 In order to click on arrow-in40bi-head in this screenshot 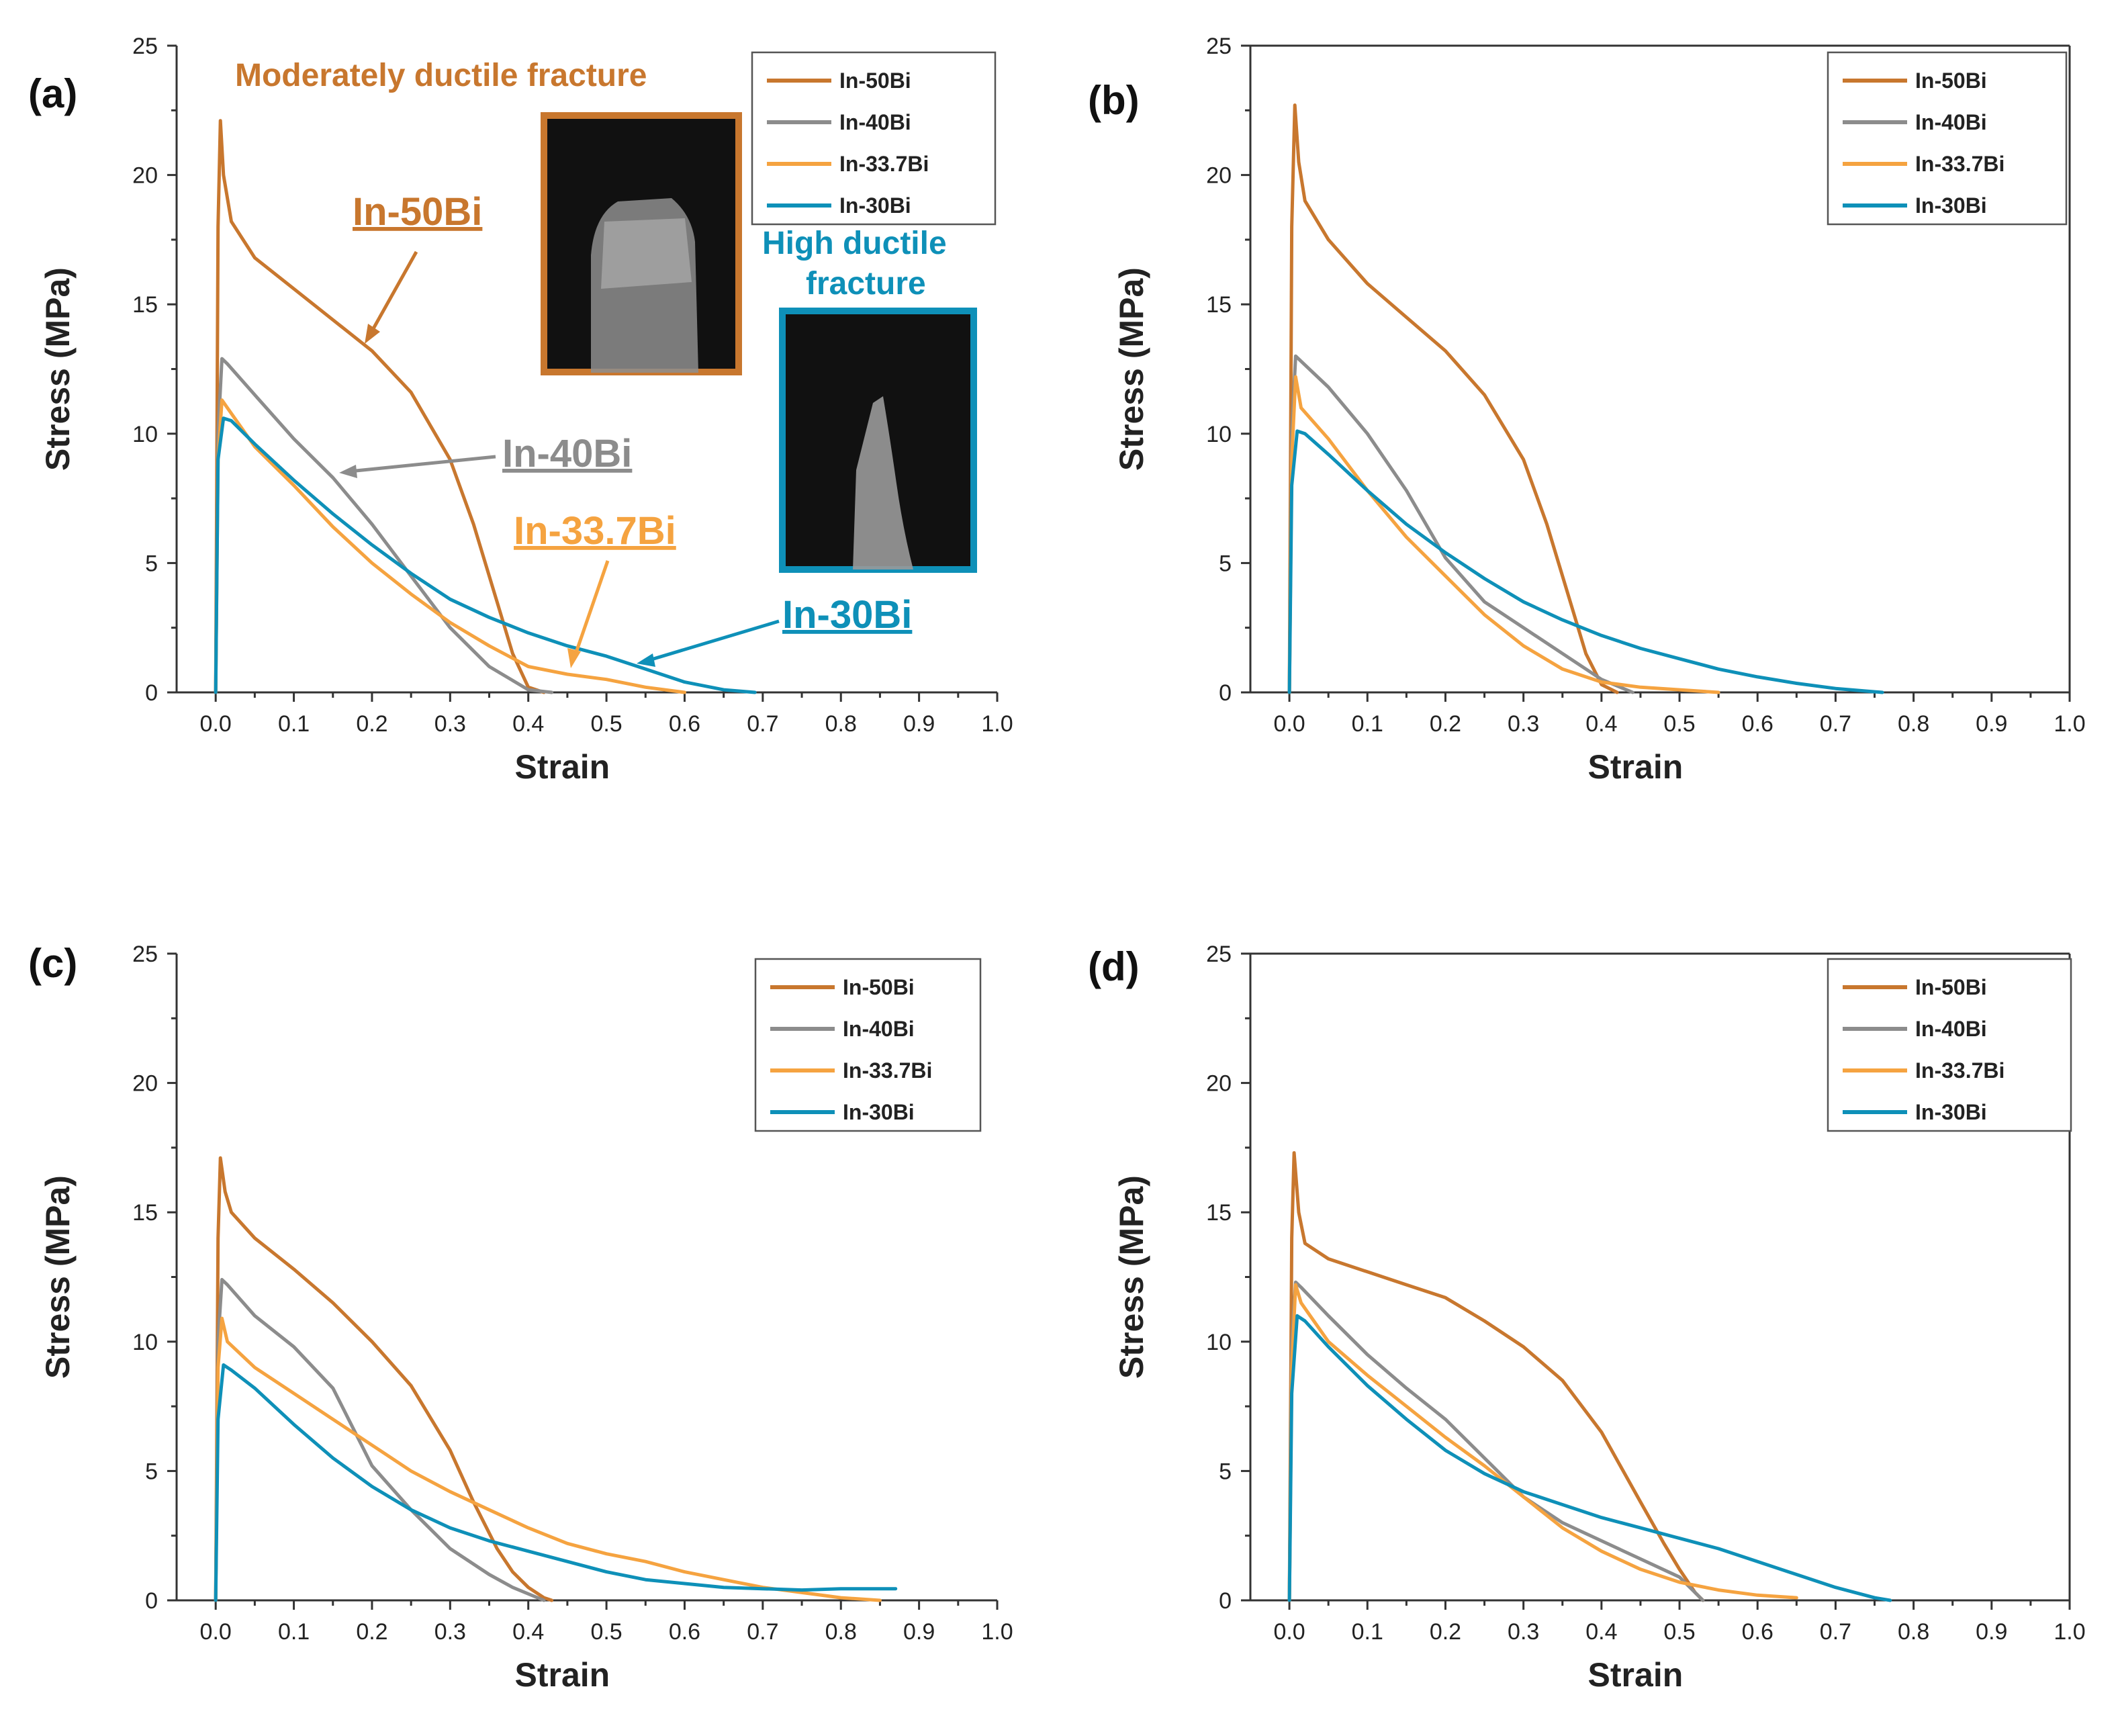, I will do `click(348, 472)`.